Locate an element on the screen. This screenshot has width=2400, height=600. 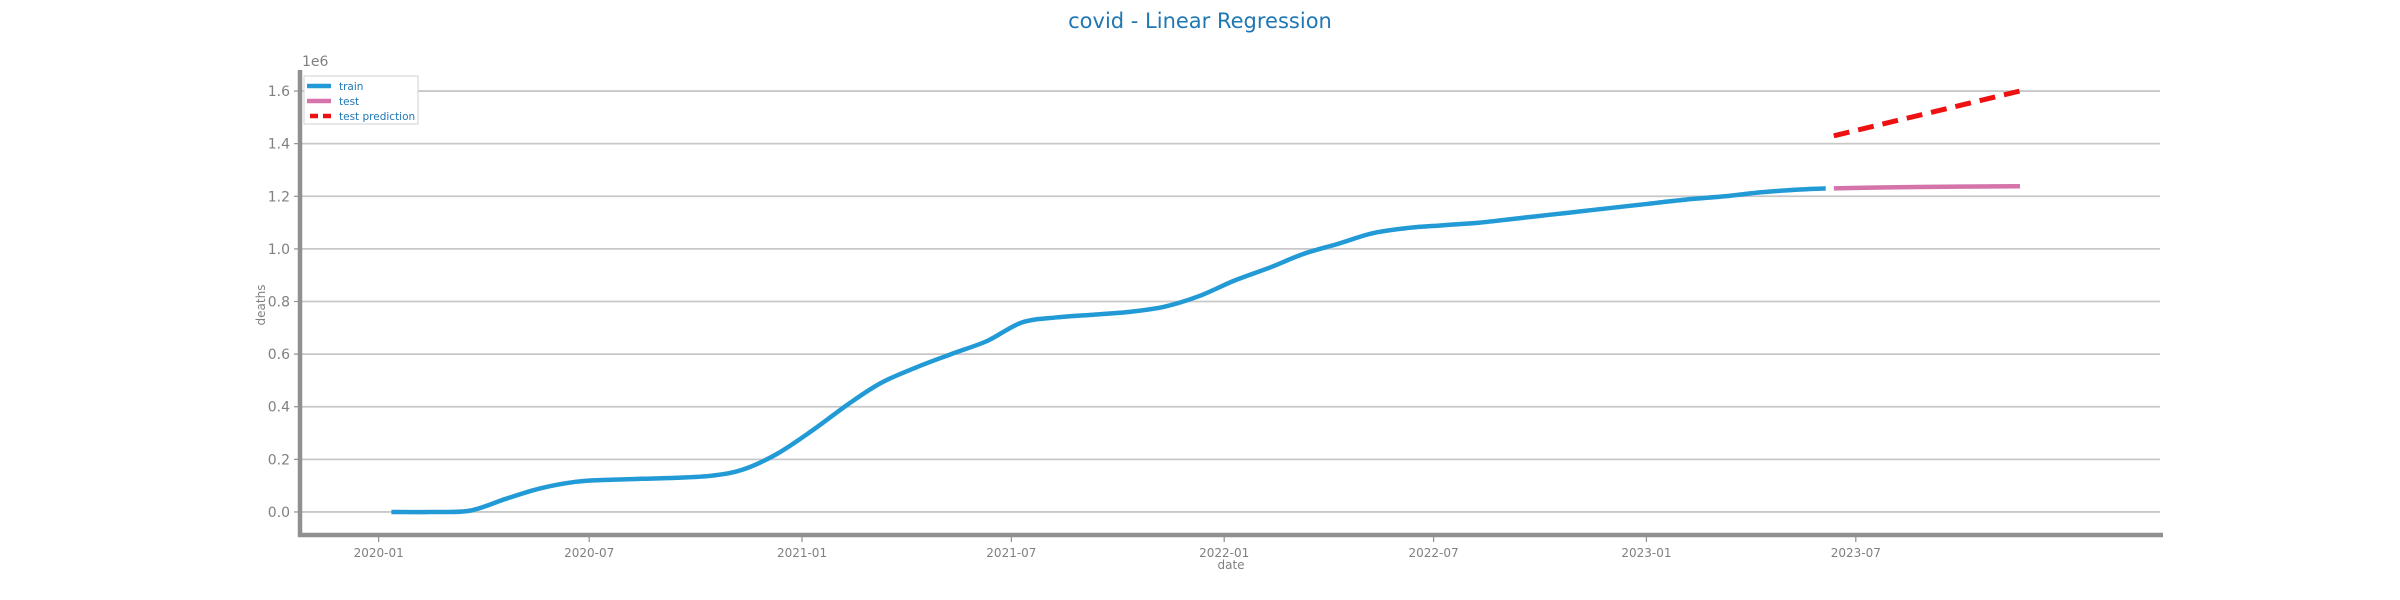
x-tick-label: 2022-07 is located at coordinates (1434, 553).